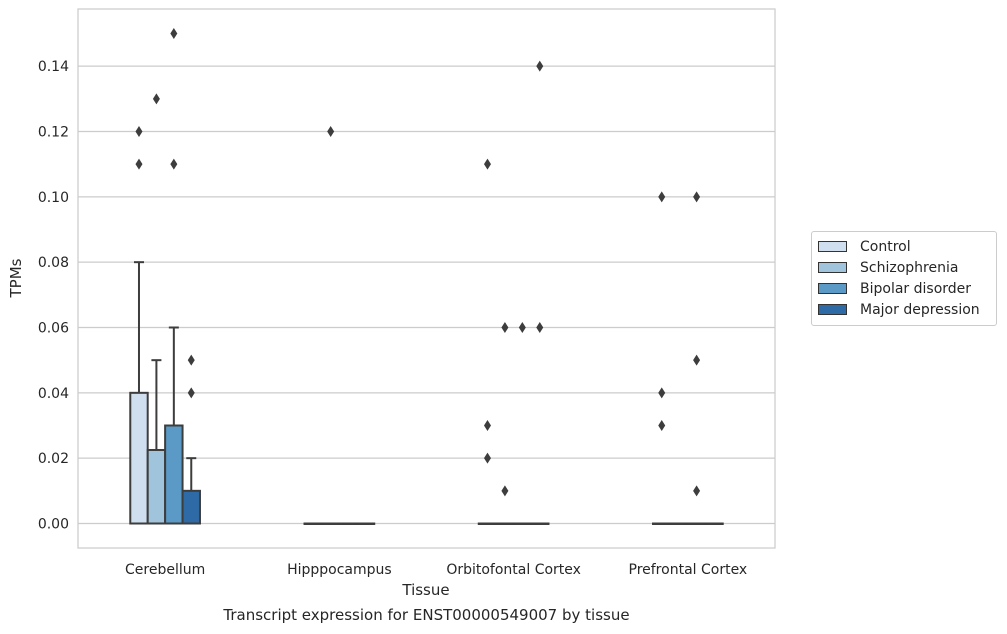 The image size is (1007, 634). Describe the element at coordinates (53, 67) in the screenshot. I see `y-tick-label: 0.14` at that location.